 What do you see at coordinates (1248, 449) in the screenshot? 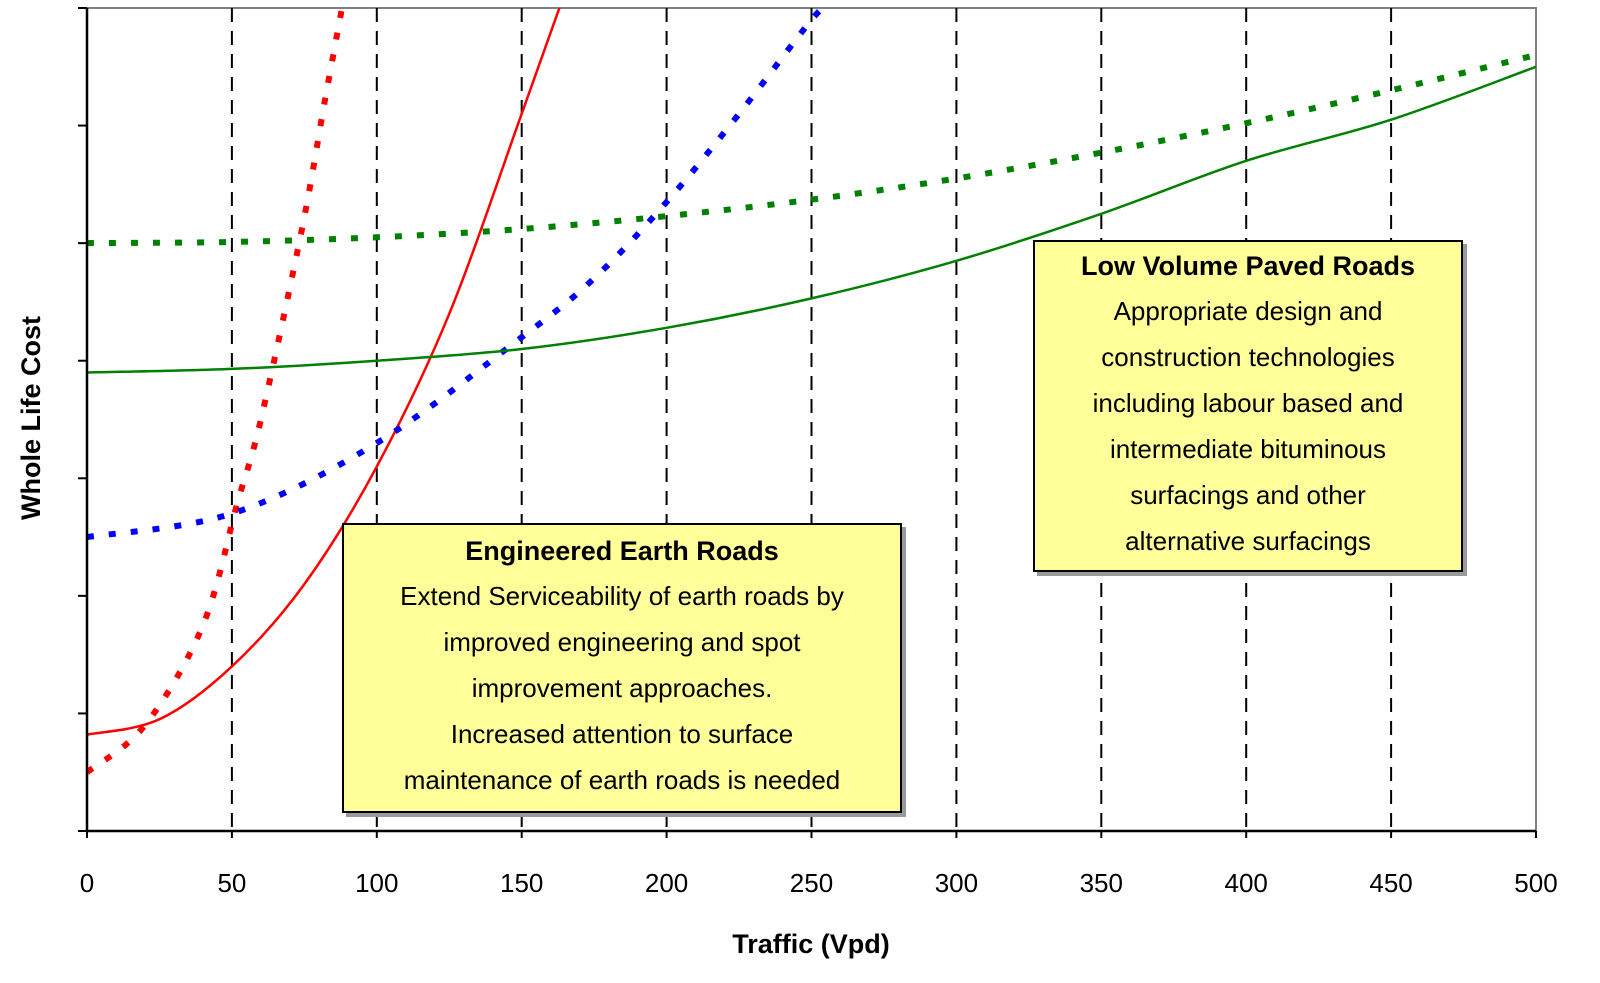
I see `callout-line: intermediate bituminous` at bounding box center [1248, 449].